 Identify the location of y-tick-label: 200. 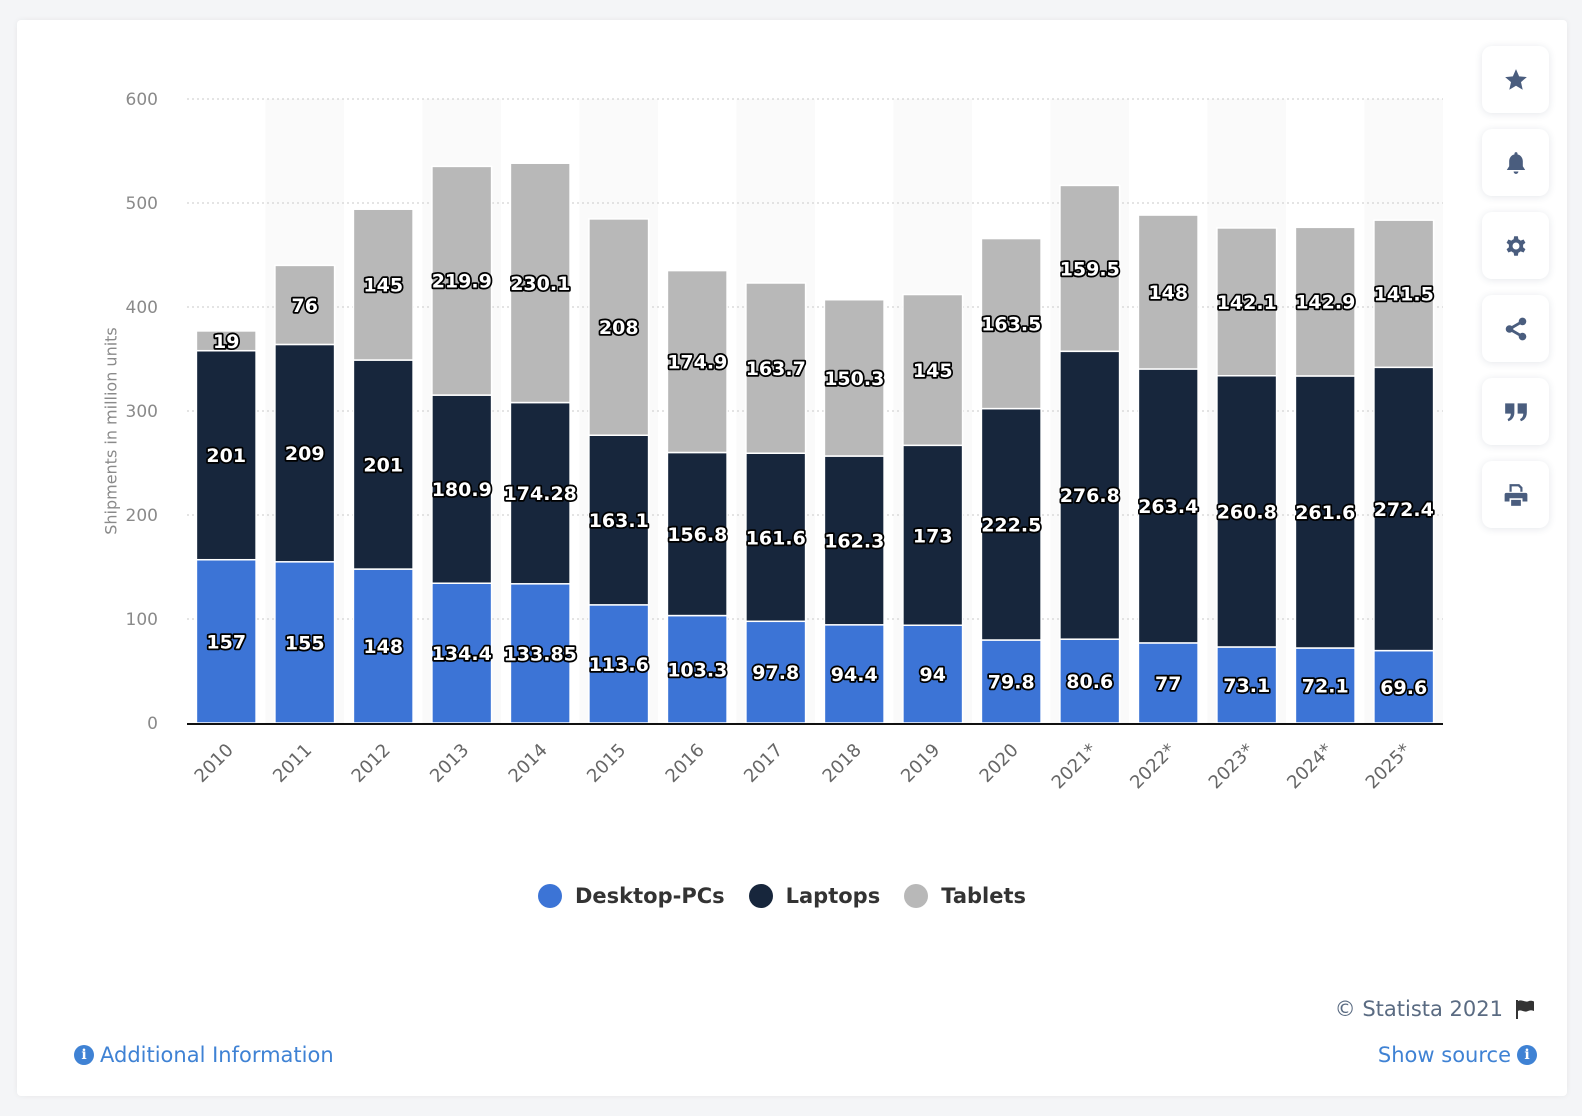
(142, 516).